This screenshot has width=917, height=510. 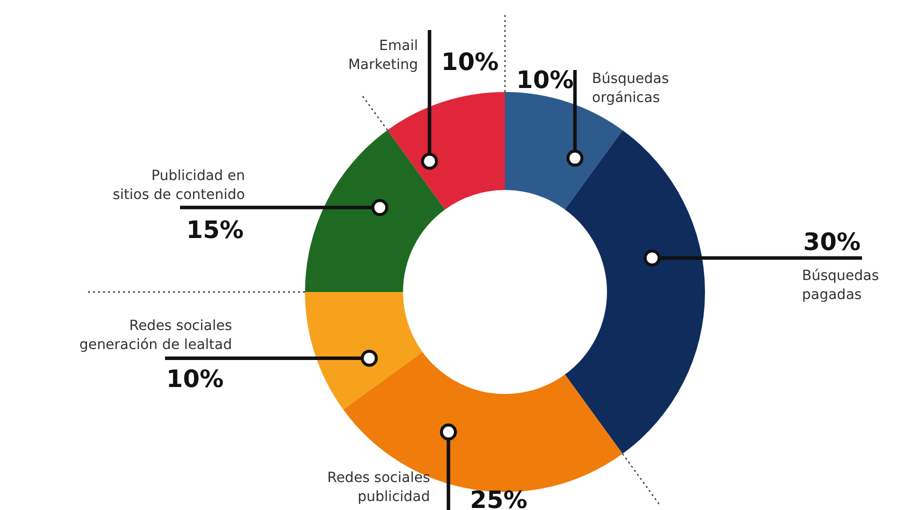 I want to click on slice-label: Redes sociales publicidad, so click(x=378, y=487).